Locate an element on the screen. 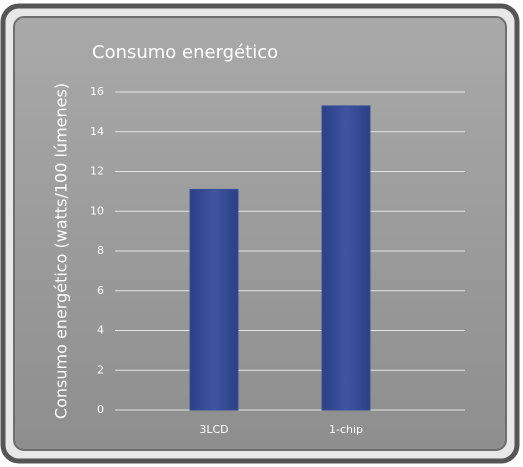  x-tick-label: 3LCD is located at coordinates (213, 429).